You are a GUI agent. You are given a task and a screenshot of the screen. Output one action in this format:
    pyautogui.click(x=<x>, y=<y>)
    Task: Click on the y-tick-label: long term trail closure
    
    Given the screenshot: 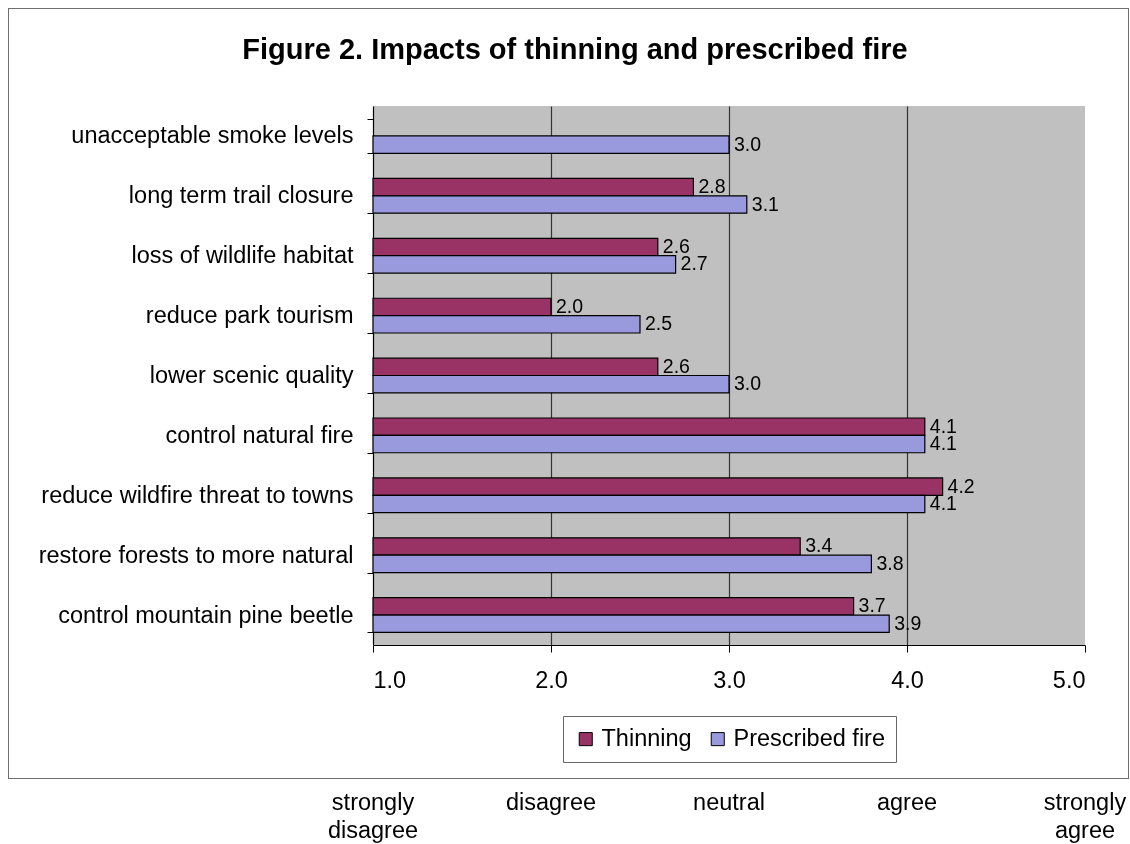 What is the action you would take?
    pyautogui.click(x=241, y=195)
    